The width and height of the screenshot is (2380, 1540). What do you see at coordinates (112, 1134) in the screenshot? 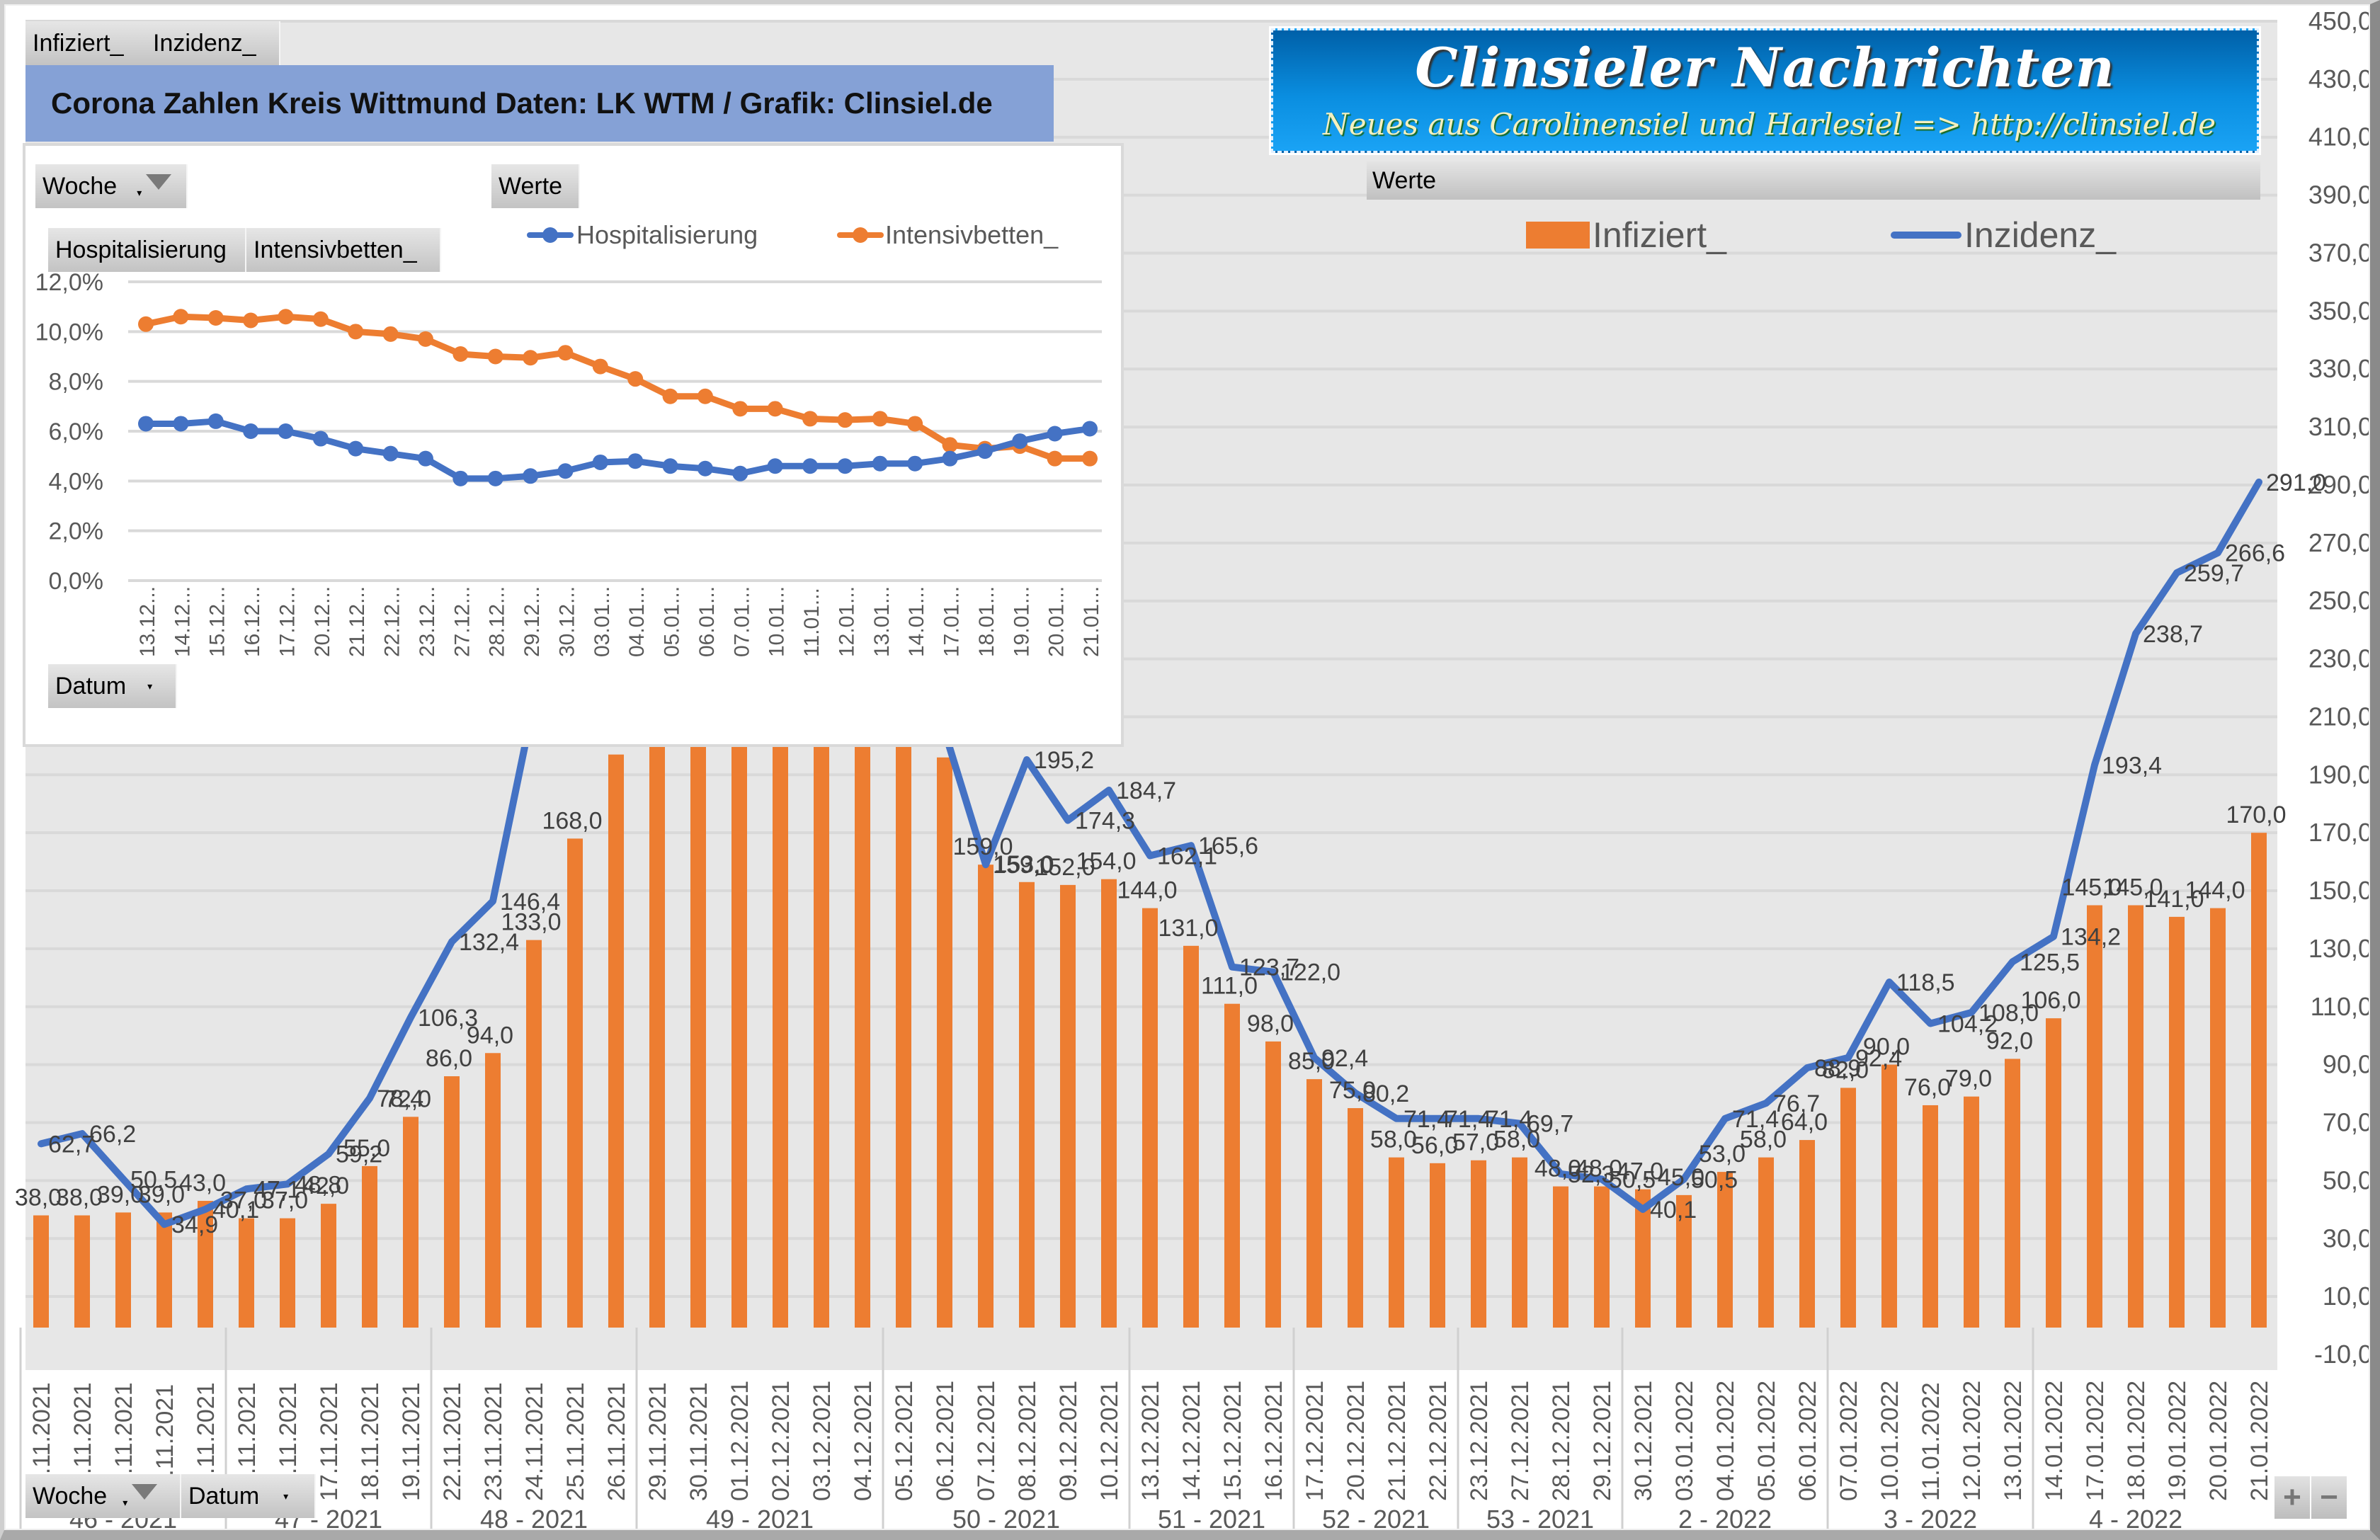
I see `line-data-label: 66,2` at bounding box center [112, 1134].